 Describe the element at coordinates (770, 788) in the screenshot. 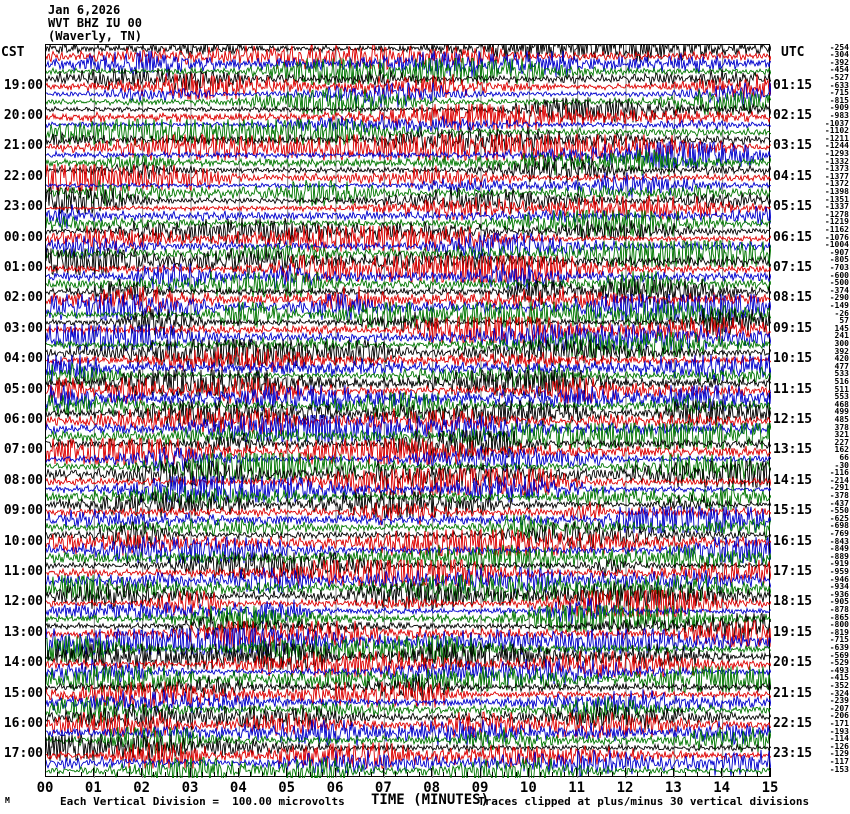

I see `x-tick-label: 15` at that location.